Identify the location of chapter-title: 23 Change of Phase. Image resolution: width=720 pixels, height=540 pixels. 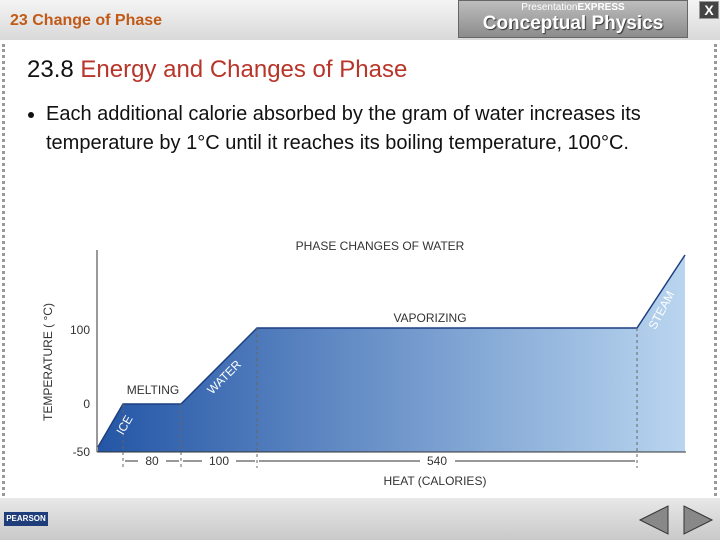
(86, 20).